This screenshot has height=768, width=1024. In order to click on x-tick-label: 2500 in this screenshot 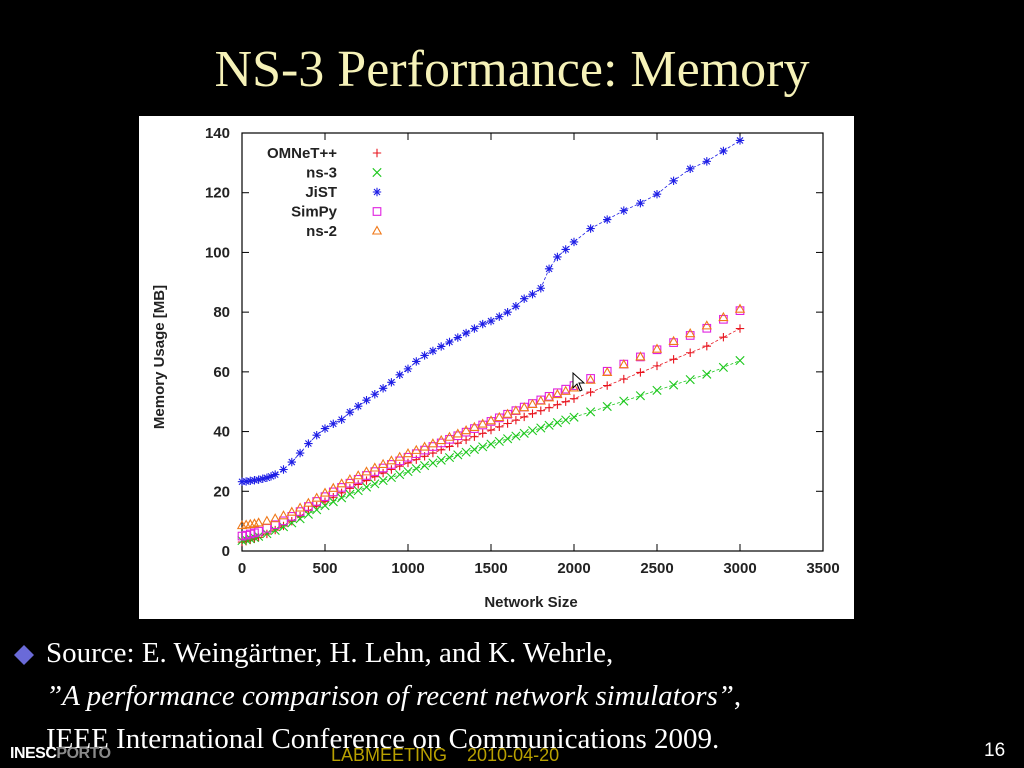, I will do `click(656, 568)`.